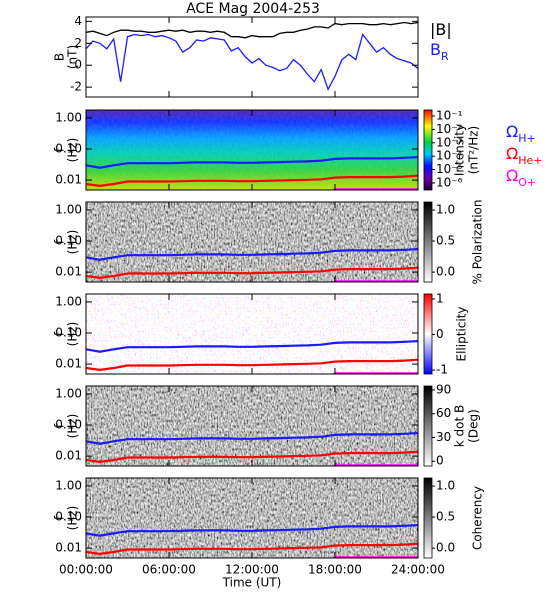  Describe the element at coordinates (443, 389) in the screenshot. I see `colorbar-tick-label: 90` at that location.